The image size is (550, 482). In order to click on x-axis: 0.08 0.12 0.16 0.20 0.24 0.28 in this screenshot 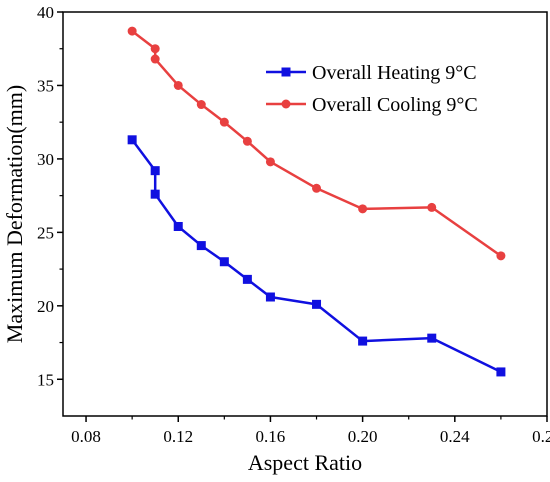, I will do `click(310, 431)`.